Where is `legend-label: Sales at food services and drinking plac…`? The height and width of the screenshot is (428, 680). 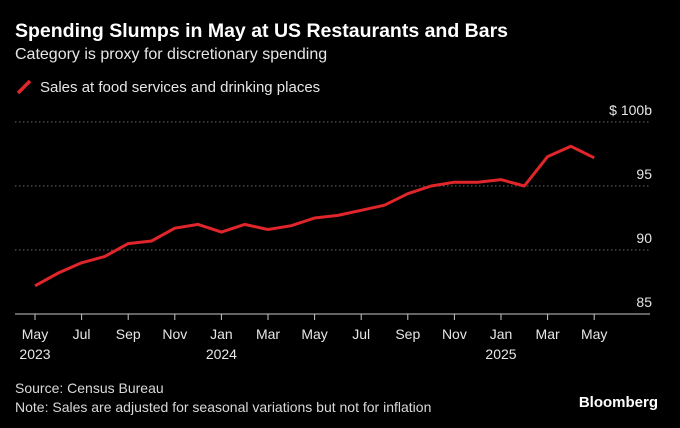 legend-label: Sales at food services and drinking plac… is located at coordinates (180, 87).